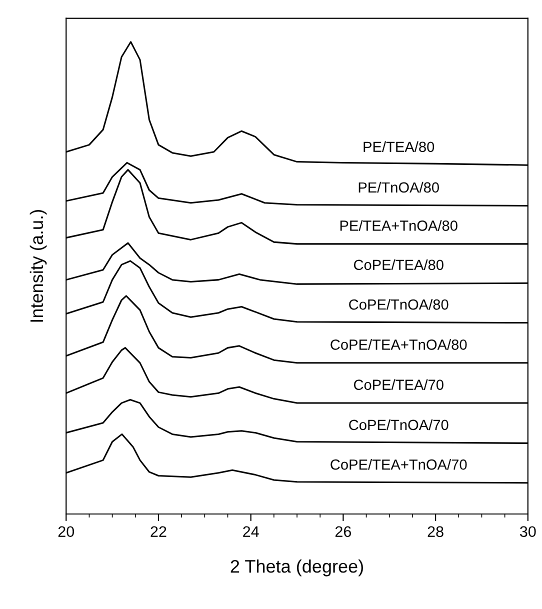 The image size is (542, 609). Describe the element at coordinates (436, 532) in the screenshot. I see `x-tick-label: 28` at that location.